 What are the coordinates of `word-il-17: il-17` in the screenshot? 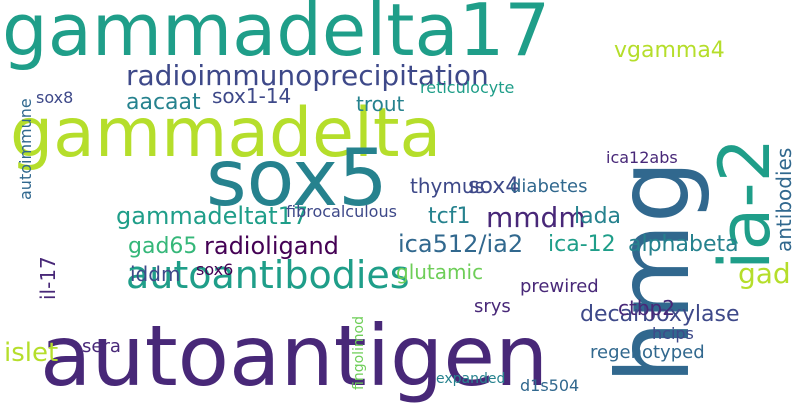 It's located at (48, 278).